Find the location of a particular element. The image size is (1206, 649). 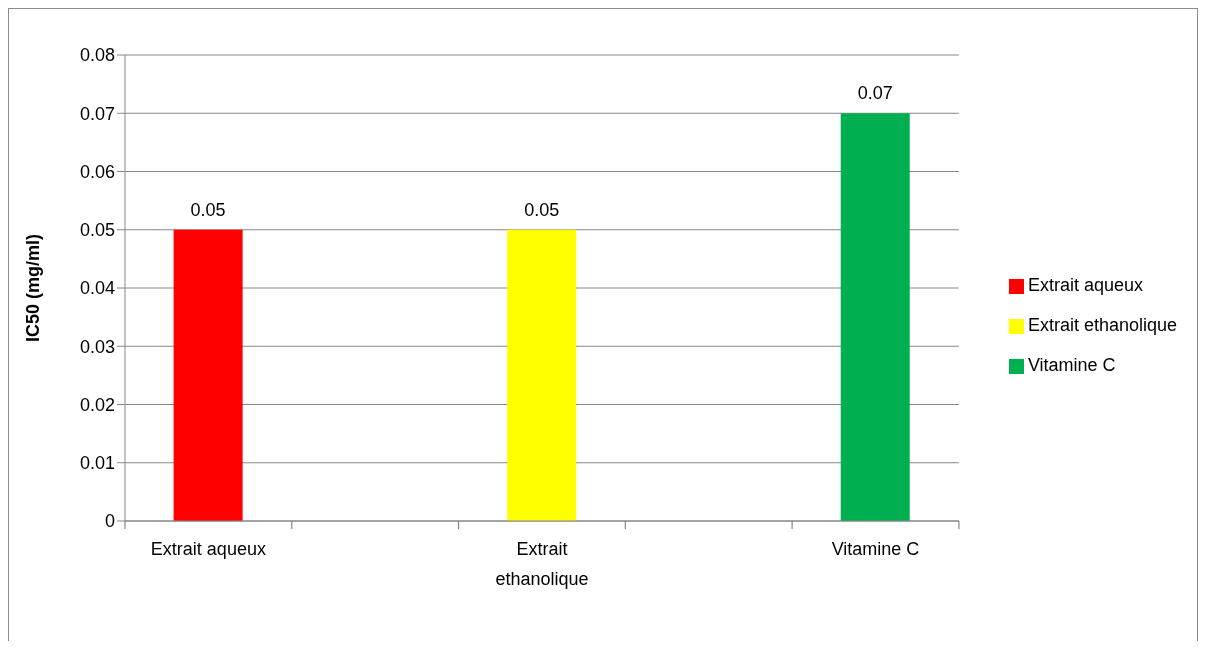

y-tick-label: 0.03 is located at coordinates (97, 346).